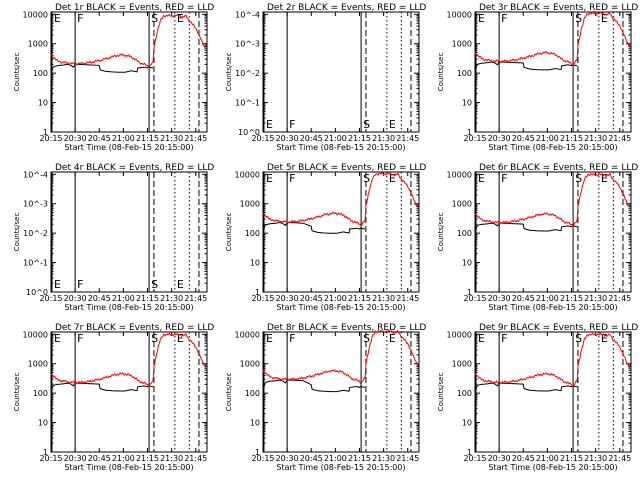 This screenshot has height=485, width=640. What do you see at coordinates (134, 168) in the screenshot?
I see `panel-title: Det 4r BLACK = Events, RED = LLD` at bounding box center [134, 168].